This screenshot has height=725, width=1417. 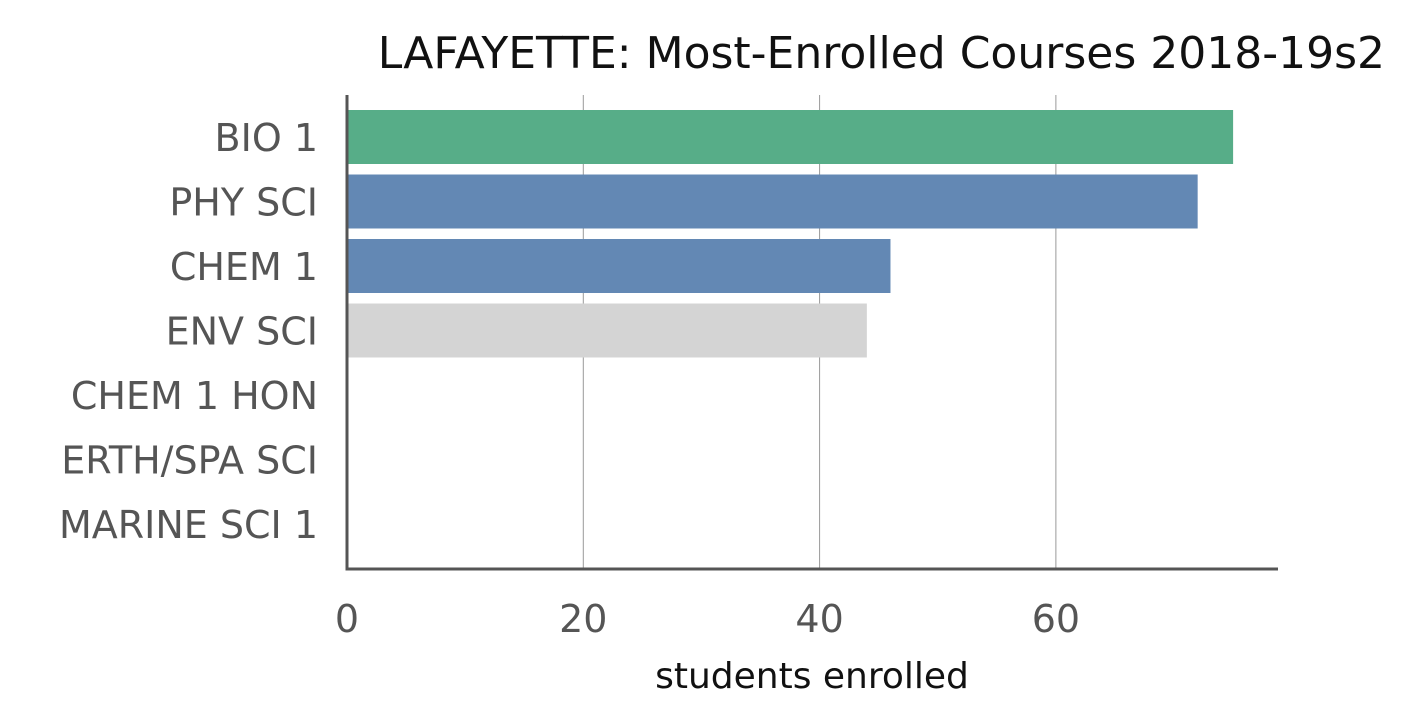 I want to click on x-tick-labels: 0 20 40 60, so click(x=707, y=619).